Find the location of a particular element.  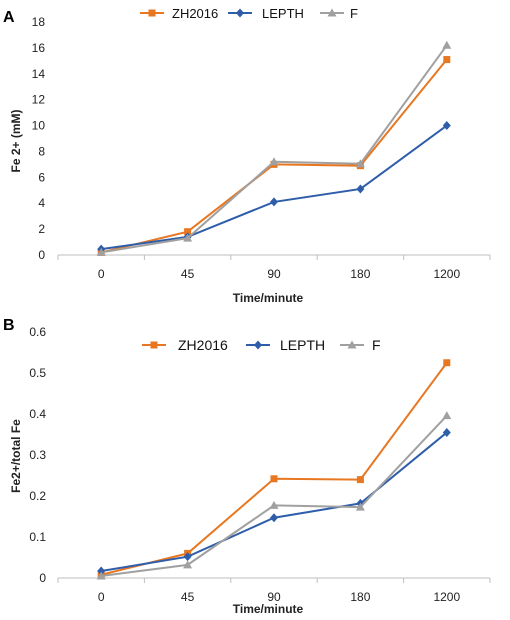

panel-b-y-tick-label: 0.2 is located at coordinates (37, 496).